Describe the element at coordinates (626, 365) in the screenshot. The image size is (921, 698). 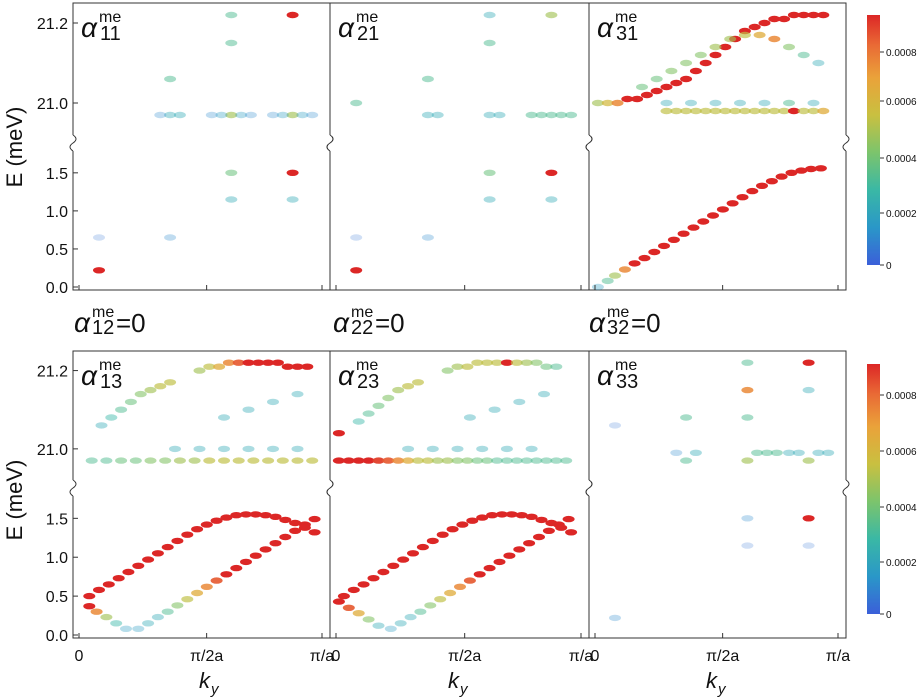
I see `panel-label-sup: me` at that location.